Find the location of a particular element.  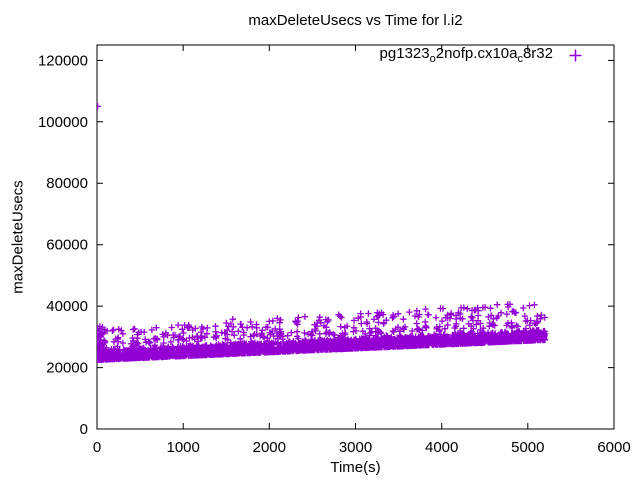

svg-text: 100000 is located at coordinates (63, 122).